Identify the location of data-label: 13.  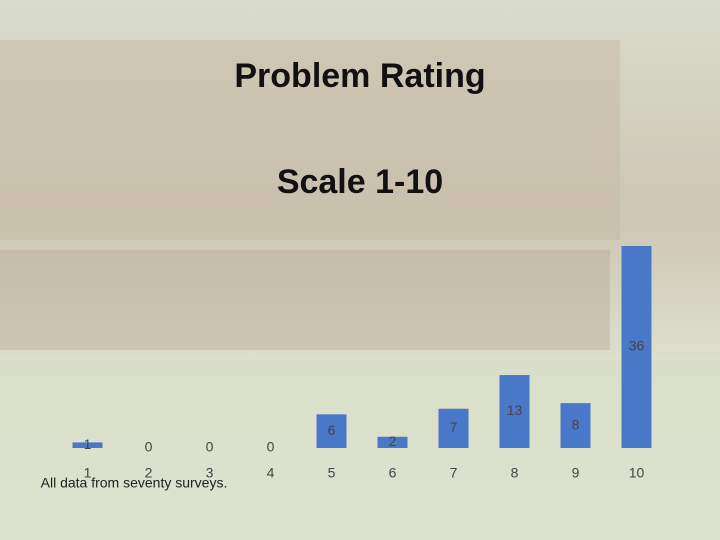
(515, 410).